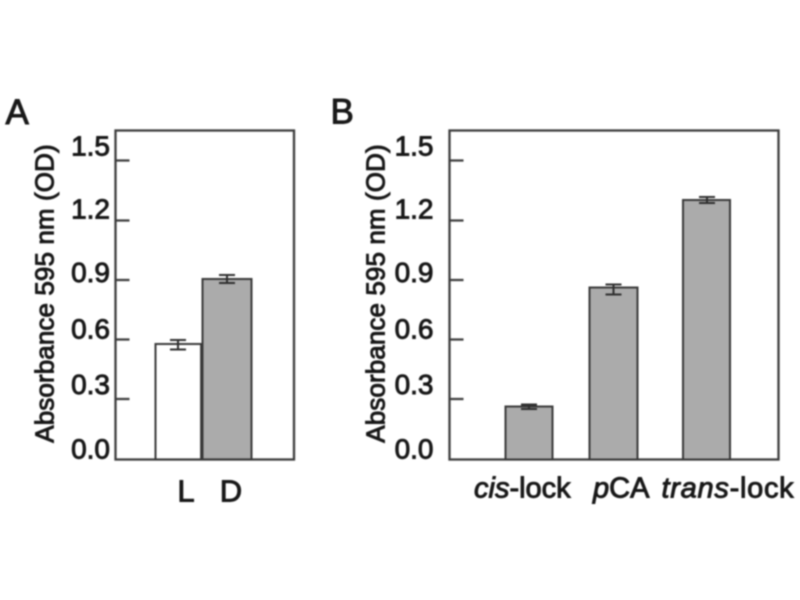 The width and height of the screenshot is (800, 600). I want to click on svg-text: D, so click(231, 491).